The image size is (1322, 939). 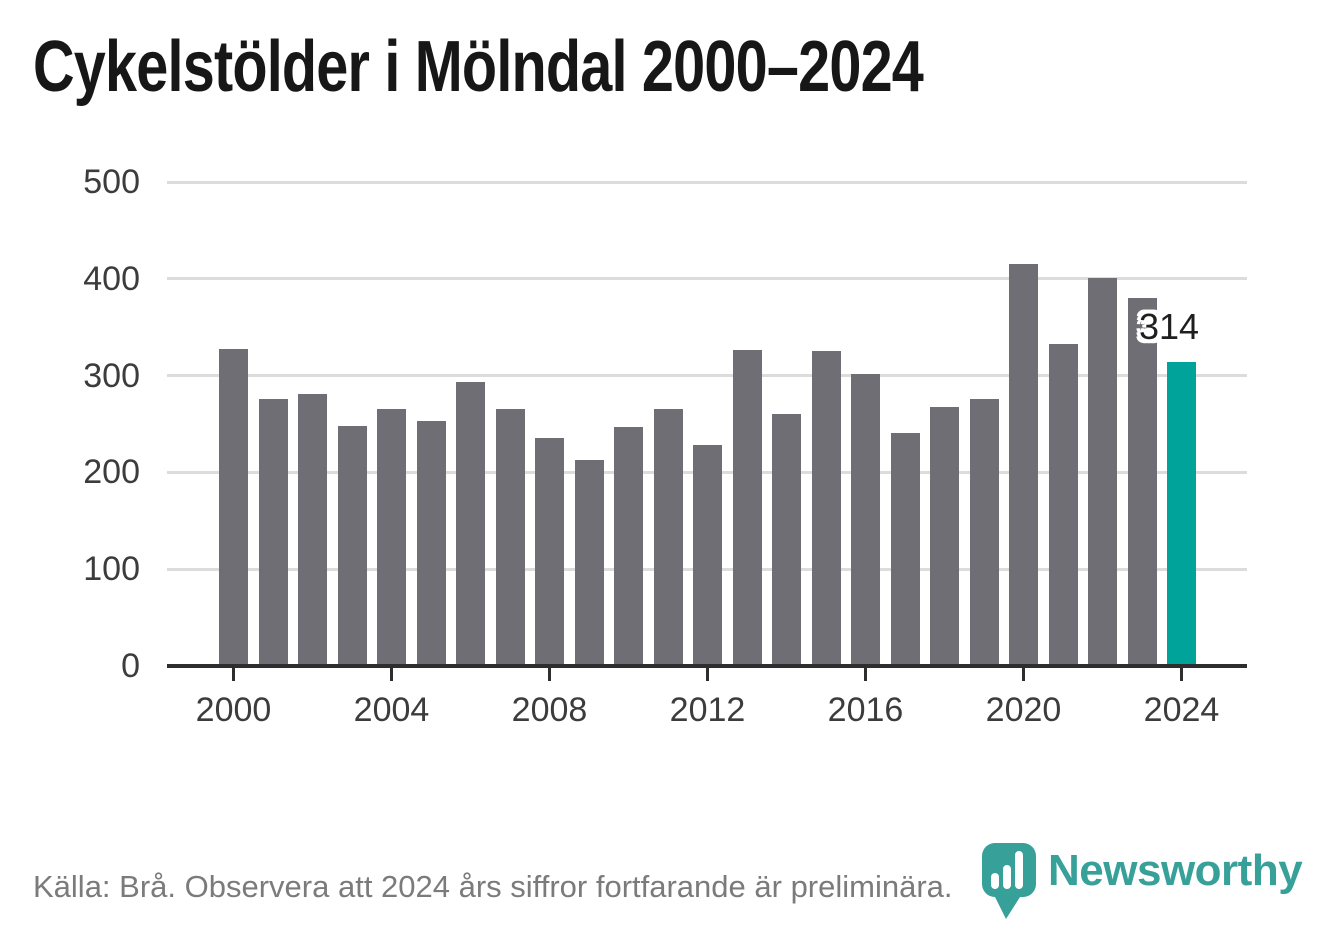 I want to click on bar-2009, so click(x=589, y=562).